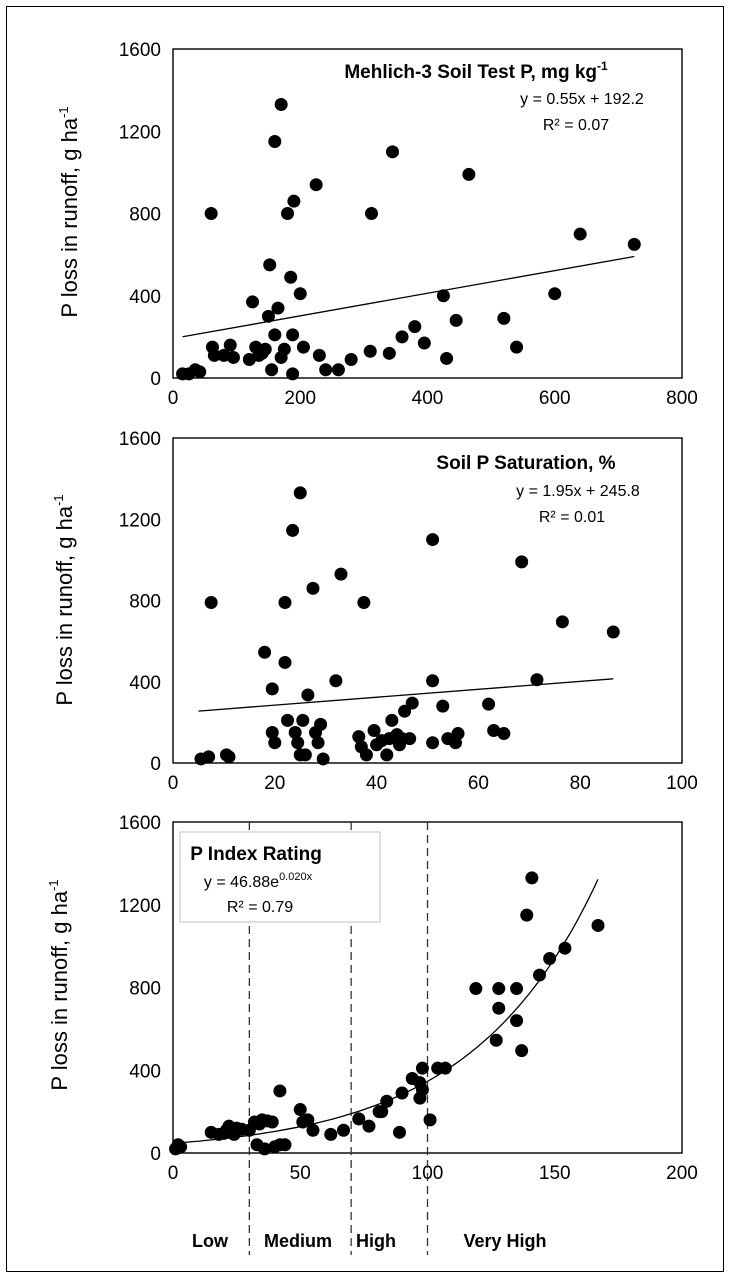 This screenshot has width=732, height=1278. Describe the element at coordinates (59, 984) in the screenshot. I see `panel-3-ylabel: P loss in runoff, g ha-1` at that location.